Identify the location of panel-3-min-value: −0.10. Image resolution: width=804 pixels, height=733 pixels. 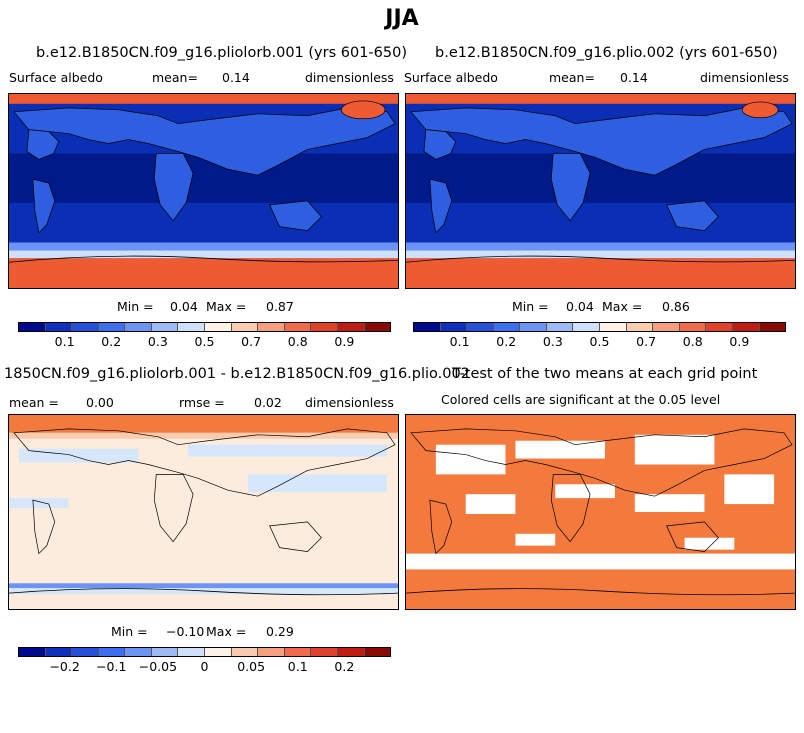
(185, 631).